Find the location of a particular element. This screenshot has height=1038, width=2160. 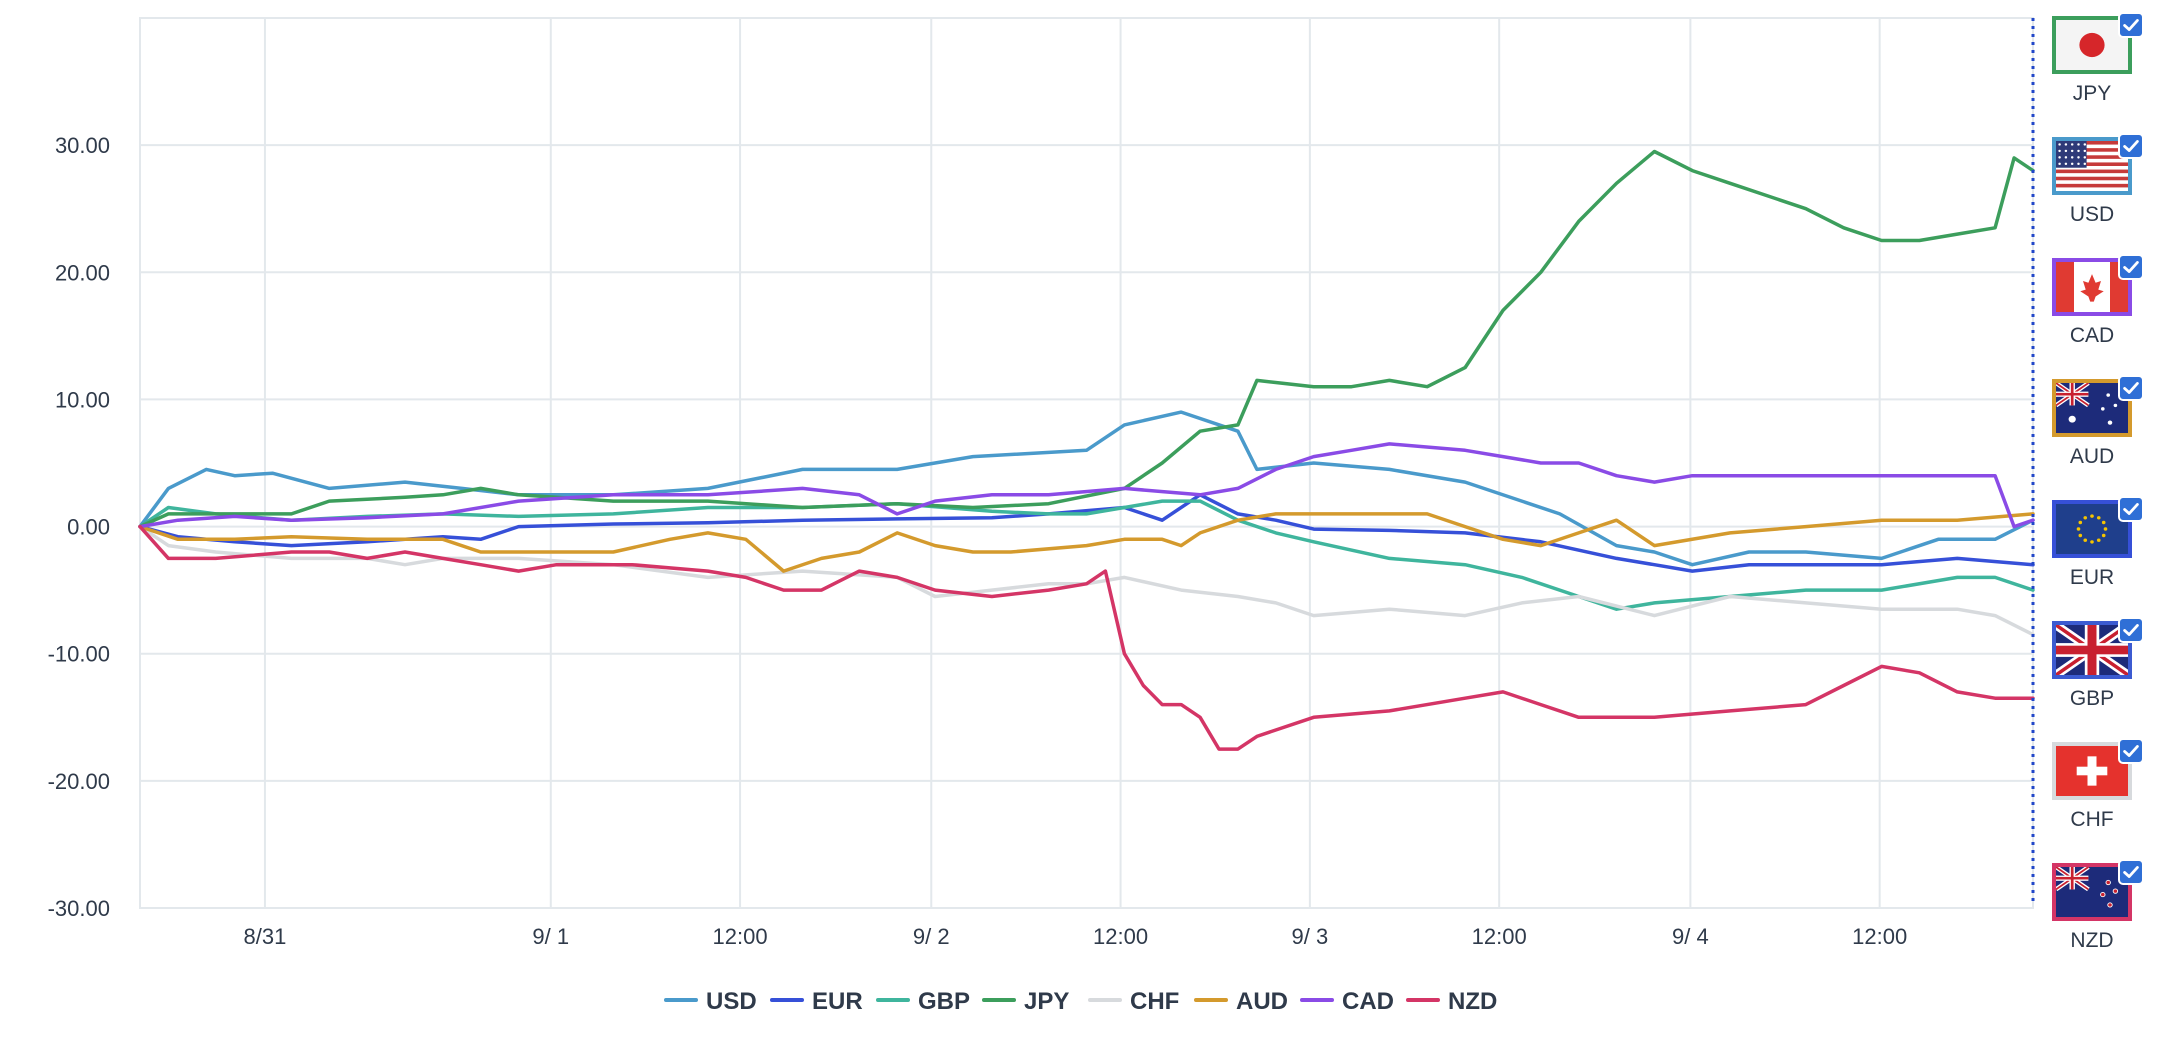

x-tick-label: 9/ 4 is located at coordinates (1690, 936).